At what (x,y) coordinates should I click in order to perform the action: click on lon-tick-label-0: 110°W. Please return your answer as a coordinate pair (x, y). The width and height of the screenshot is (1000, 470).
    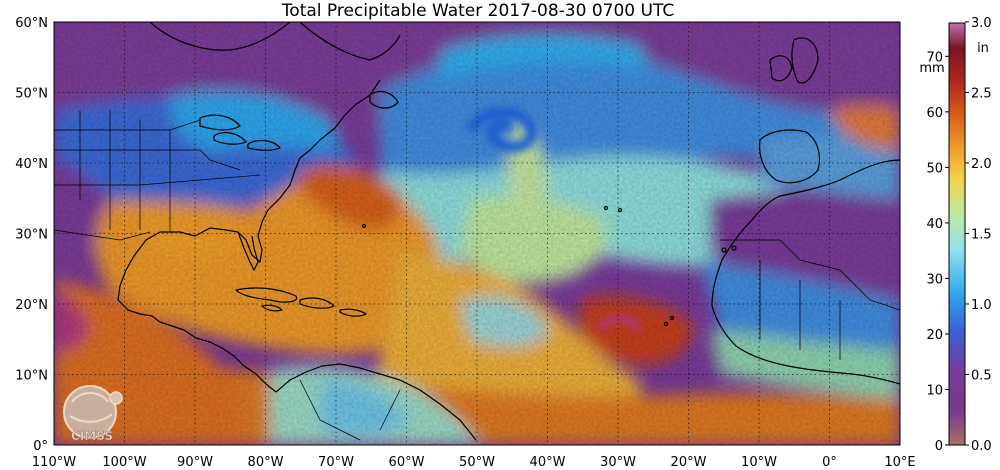
    Looking at the image, I should click on (54, 462).